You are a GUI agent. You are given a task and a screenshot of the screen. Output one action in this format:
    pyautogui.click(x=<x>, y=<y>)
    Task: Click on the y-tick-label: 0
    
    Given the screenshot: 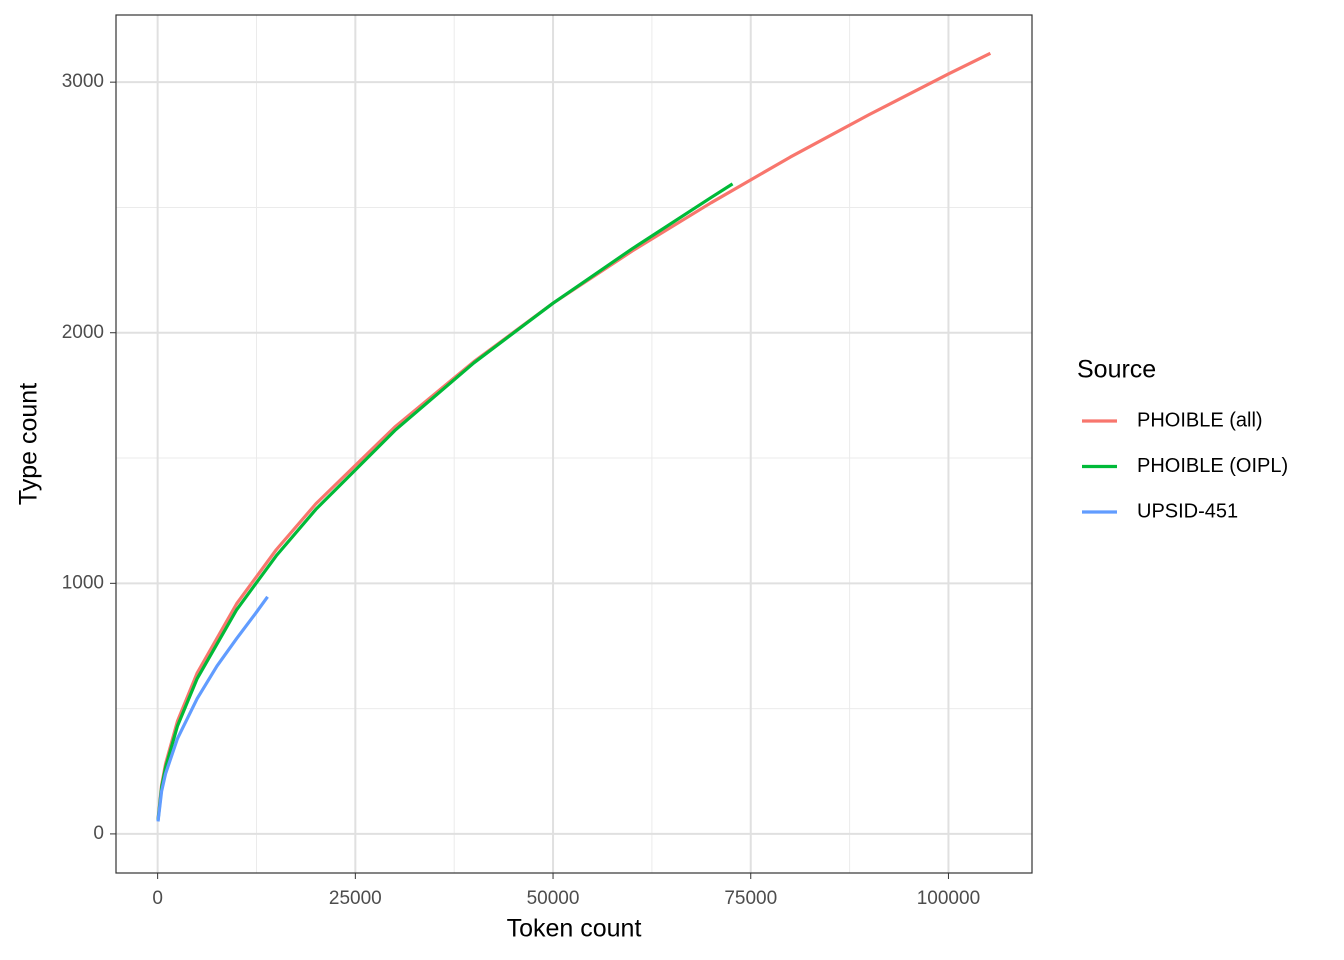 What is the action you would take?
    pyautogui.click(x=98, y=833)
    